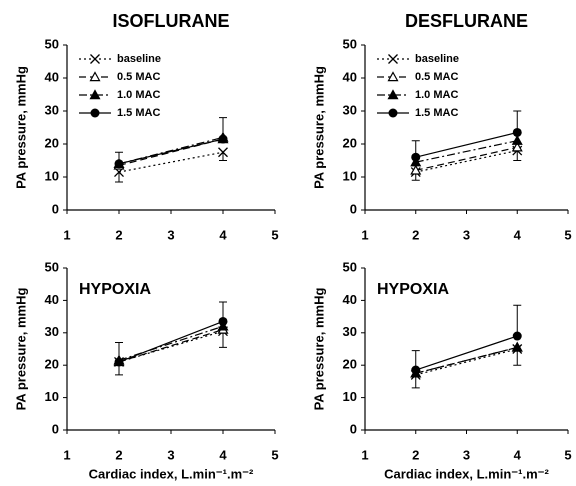 This screenshot has width=576, height=486. Describe the element at coordinates (171, 21) in the screenshot. I see `panel-title: ISOFLURANE` at that location.